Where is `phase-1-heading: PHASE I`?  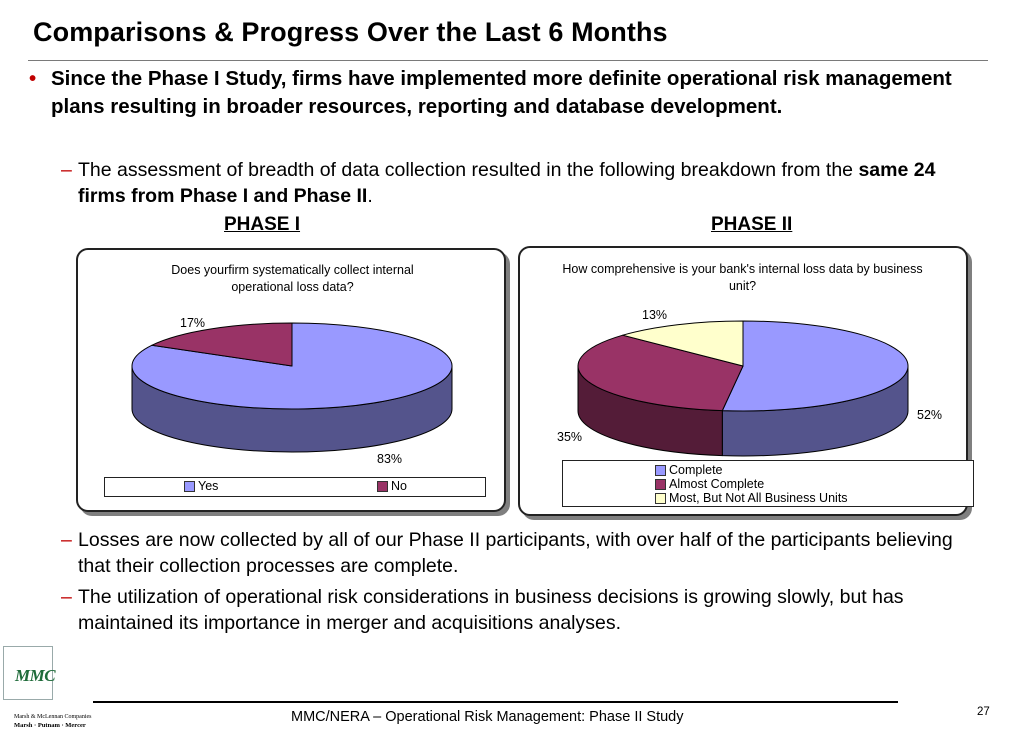
phase-1-heading: PHASE I is located at coordinates (262, 224).